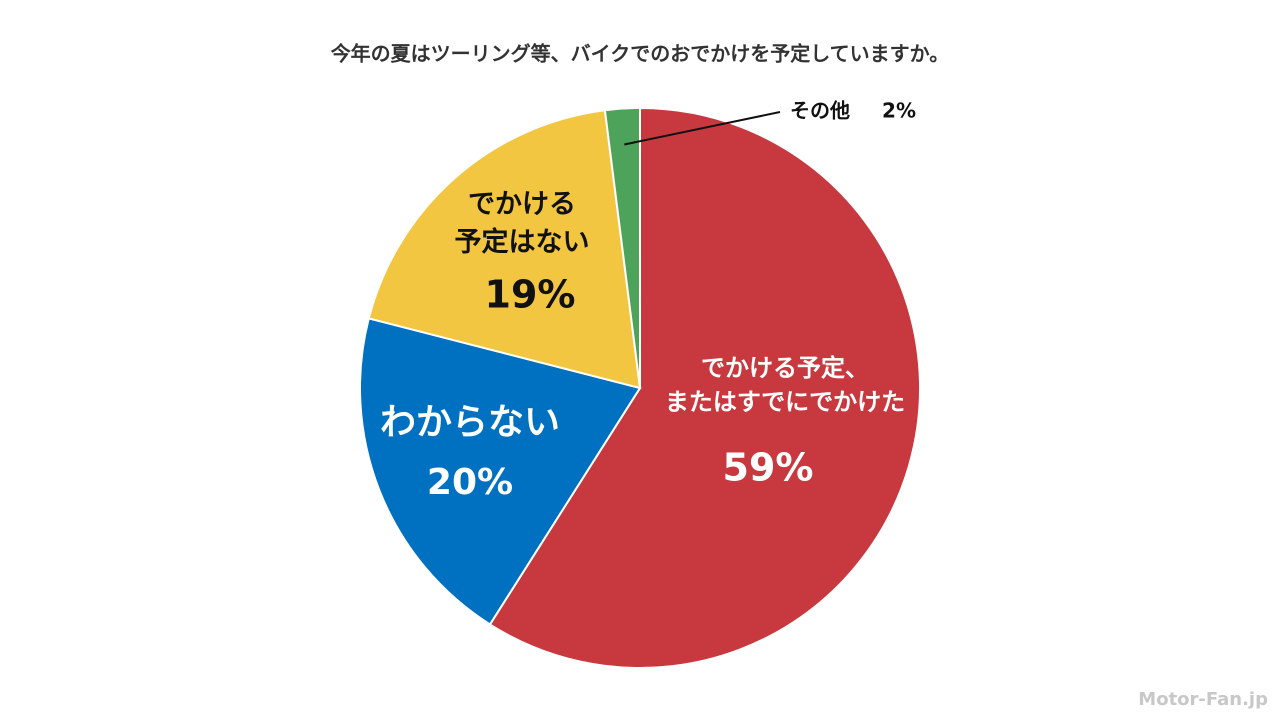 The width and height of the screenshot is (1280, 720). Describe the element at coordinates (470, 482) in the screenshot. I see `value-label: 20%` at that location.